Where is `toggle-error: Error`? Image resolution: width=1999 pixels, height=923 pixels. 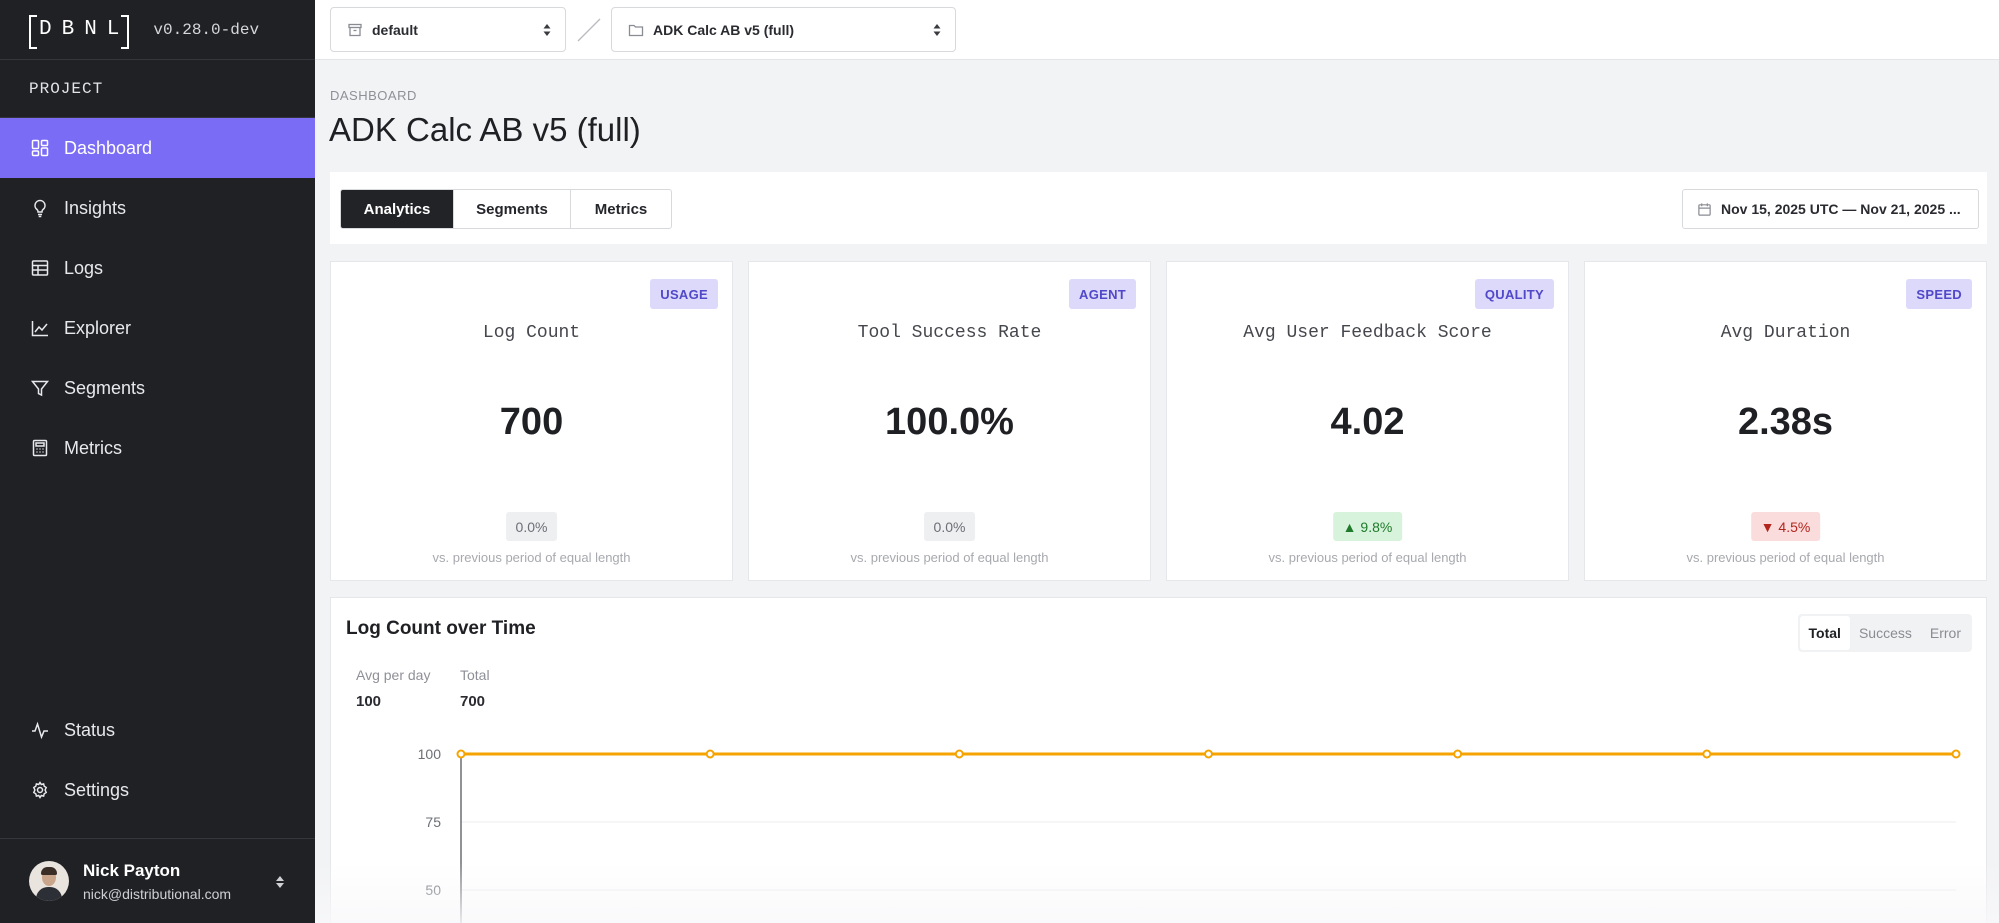
toggle-error: Error is located at coordinates (1945, 633).